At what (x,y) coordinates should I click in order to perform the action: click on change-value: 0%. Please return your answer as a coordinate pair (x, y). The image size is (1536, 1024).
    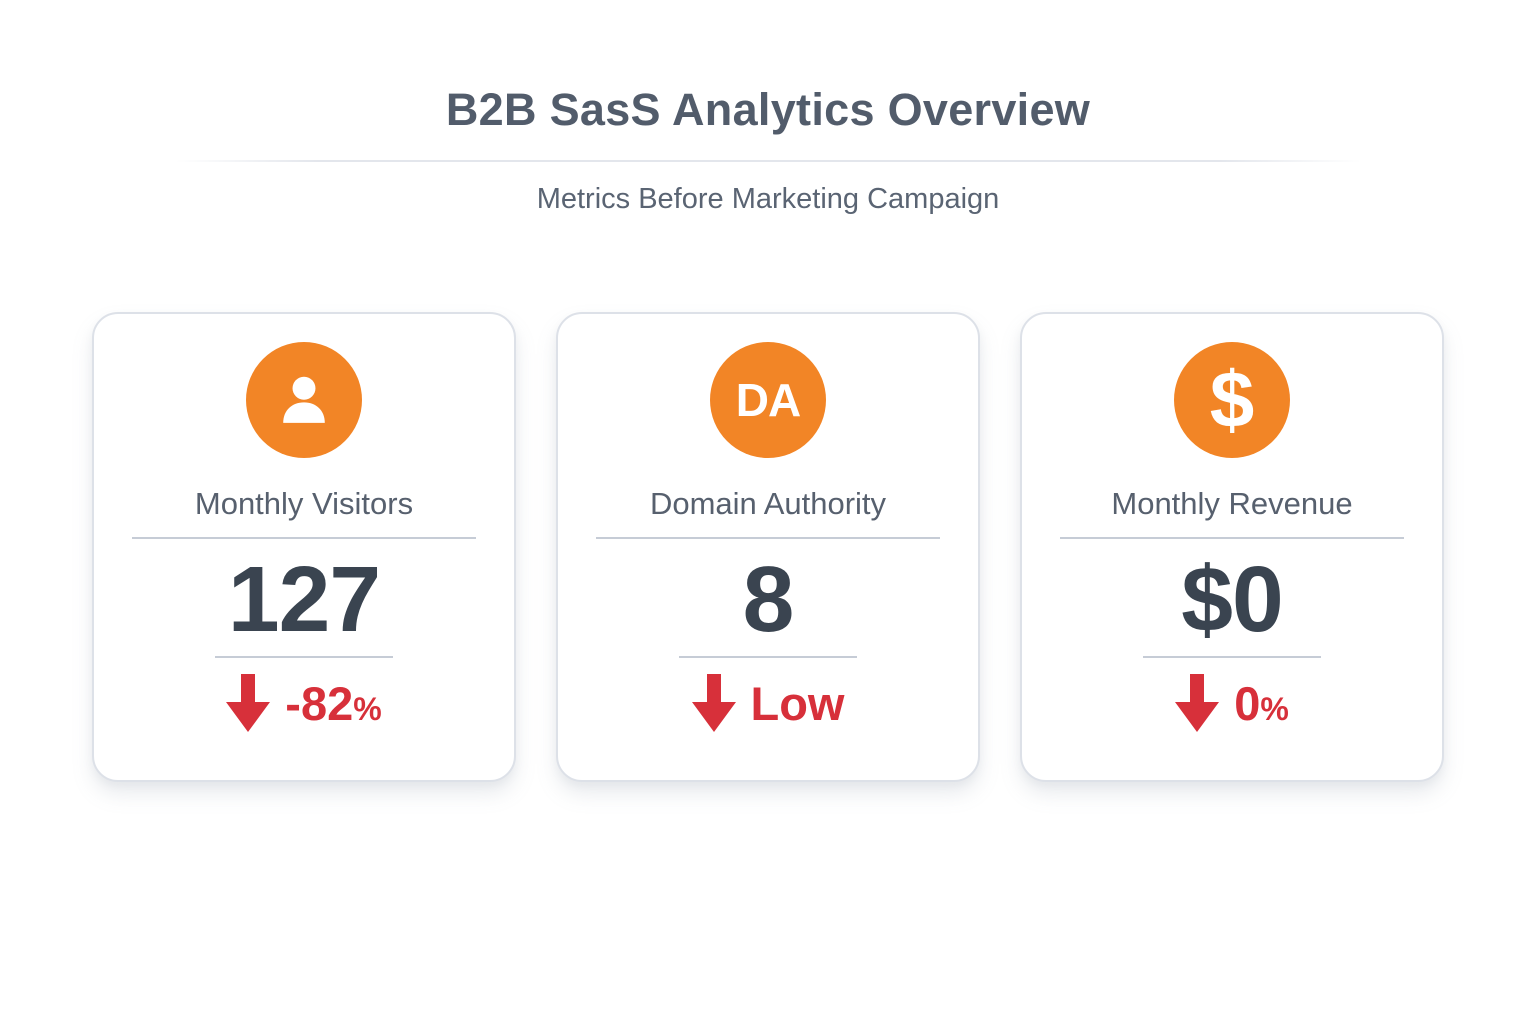
    Looking at the image, I should click on (1261, 703).